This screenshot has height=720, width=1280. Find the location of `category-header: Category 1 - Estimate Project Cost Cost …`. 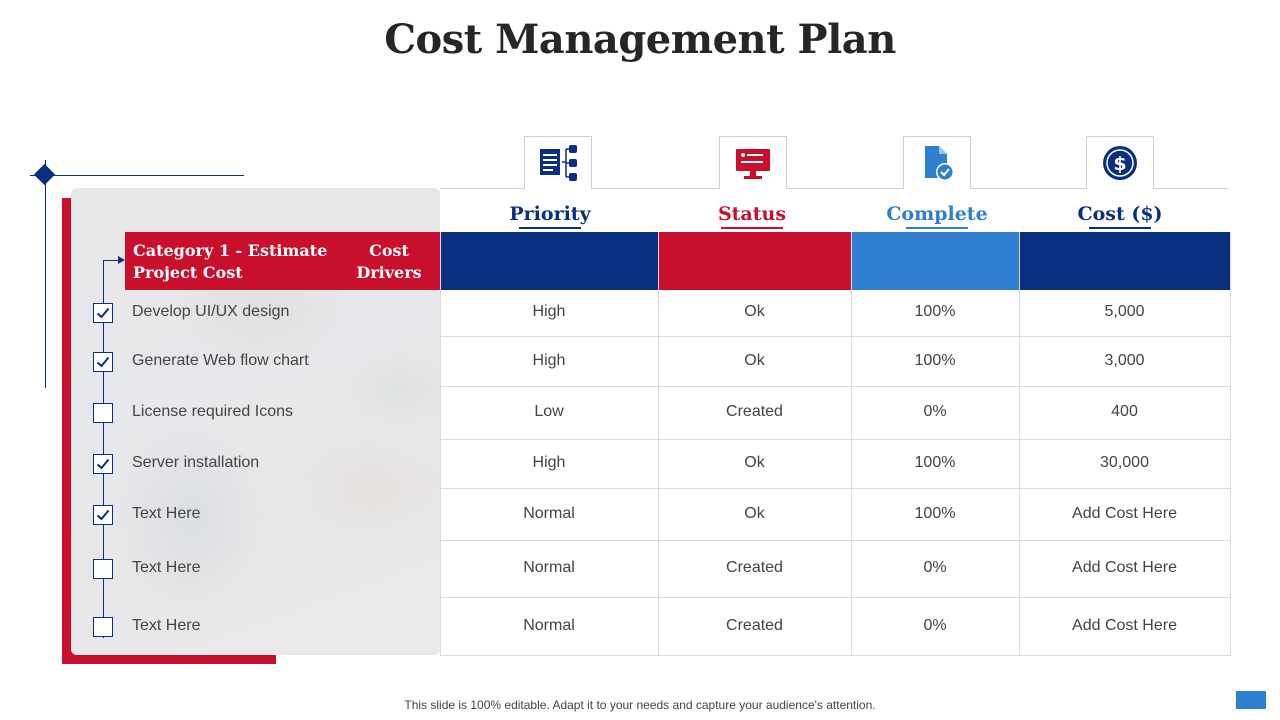

category-header: Category 1 - Estimate Project Cost Cost … is located at coordinates (282, 261).